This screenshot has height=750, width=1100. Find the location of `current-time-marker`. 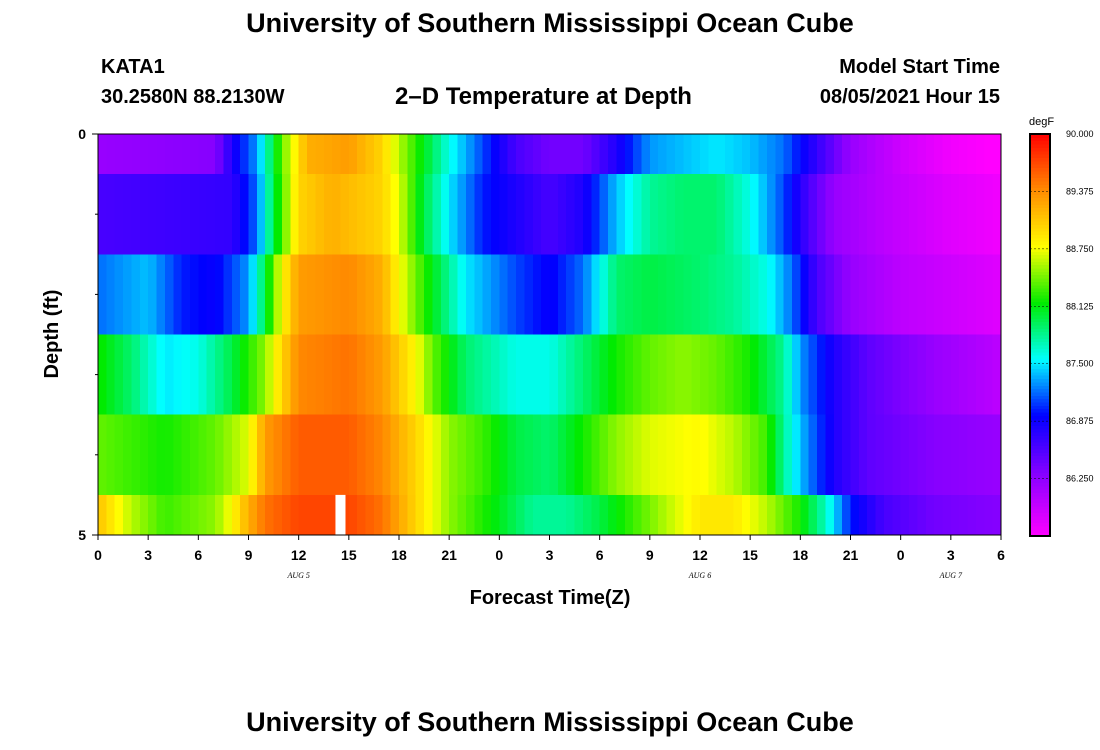

current-time-marker is located at coordinates (340, 514).